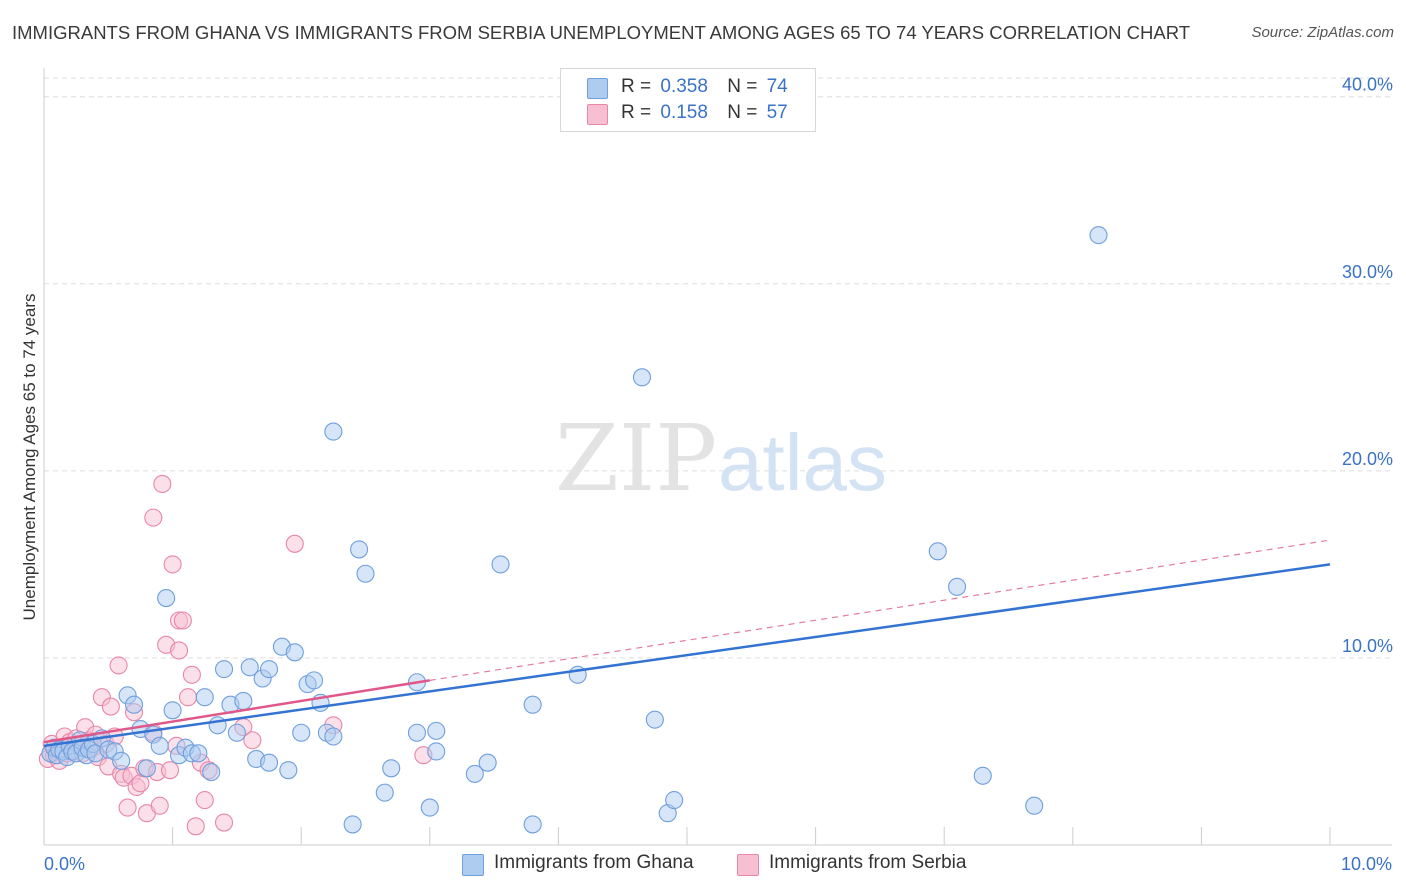 The height and width of the screenshot is (892, 1406). I want to click on correlation-legend: R = 0.358 N = 74 R = 0.158 N = 57, so click(688, 100).